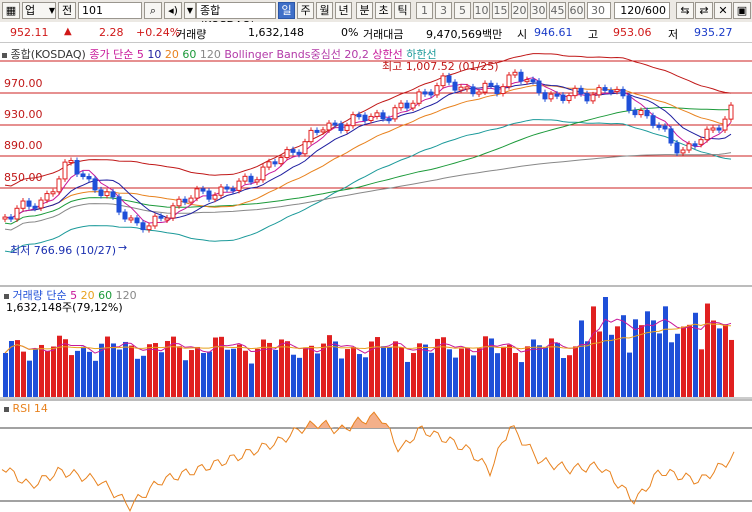 This screenshot has height=512, width=752. What do you see at coordinates (723, 10) in the screenshot?
I see `close-overlay-icon: ✕` at bounding box center [723, 10].